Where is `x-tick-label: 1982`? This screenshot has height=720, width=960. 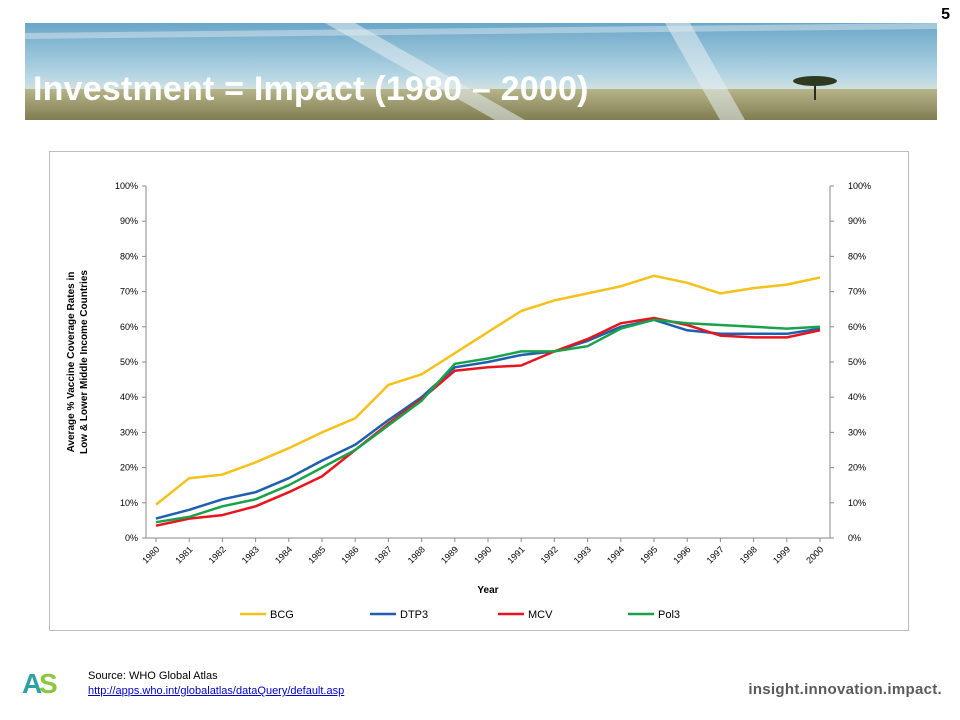
x-tick-label: 1982 is located at coordinates (217, 554).